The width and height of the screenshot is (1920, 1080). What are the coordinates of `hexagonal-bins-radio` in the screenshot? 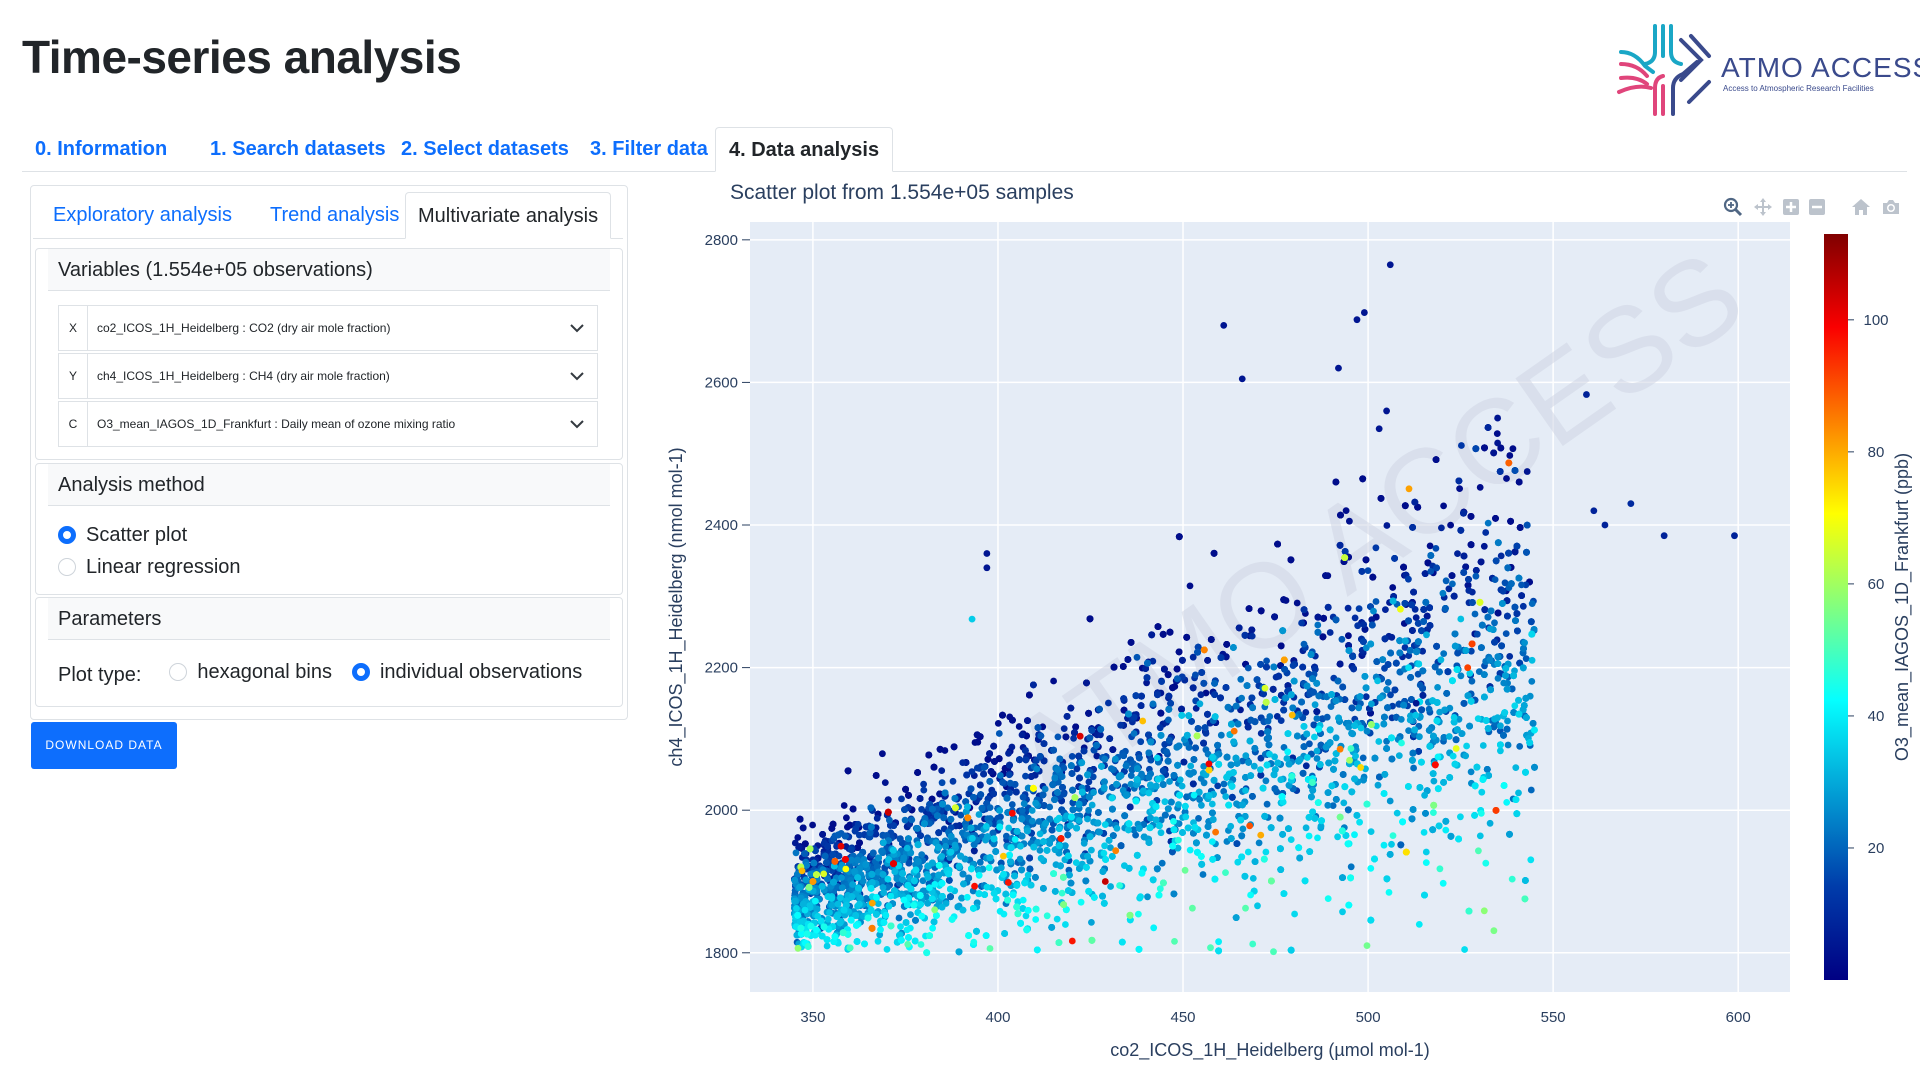 It's located at (178, 672).